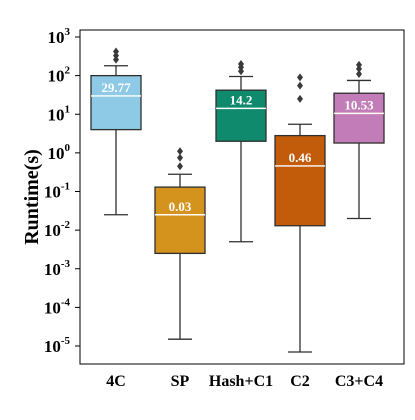 The height and width of the screenshot is (420, 415). Describe the element at coordinates (180, 206) in the screenshot. I see `median-value-label: 0.03` at that location.